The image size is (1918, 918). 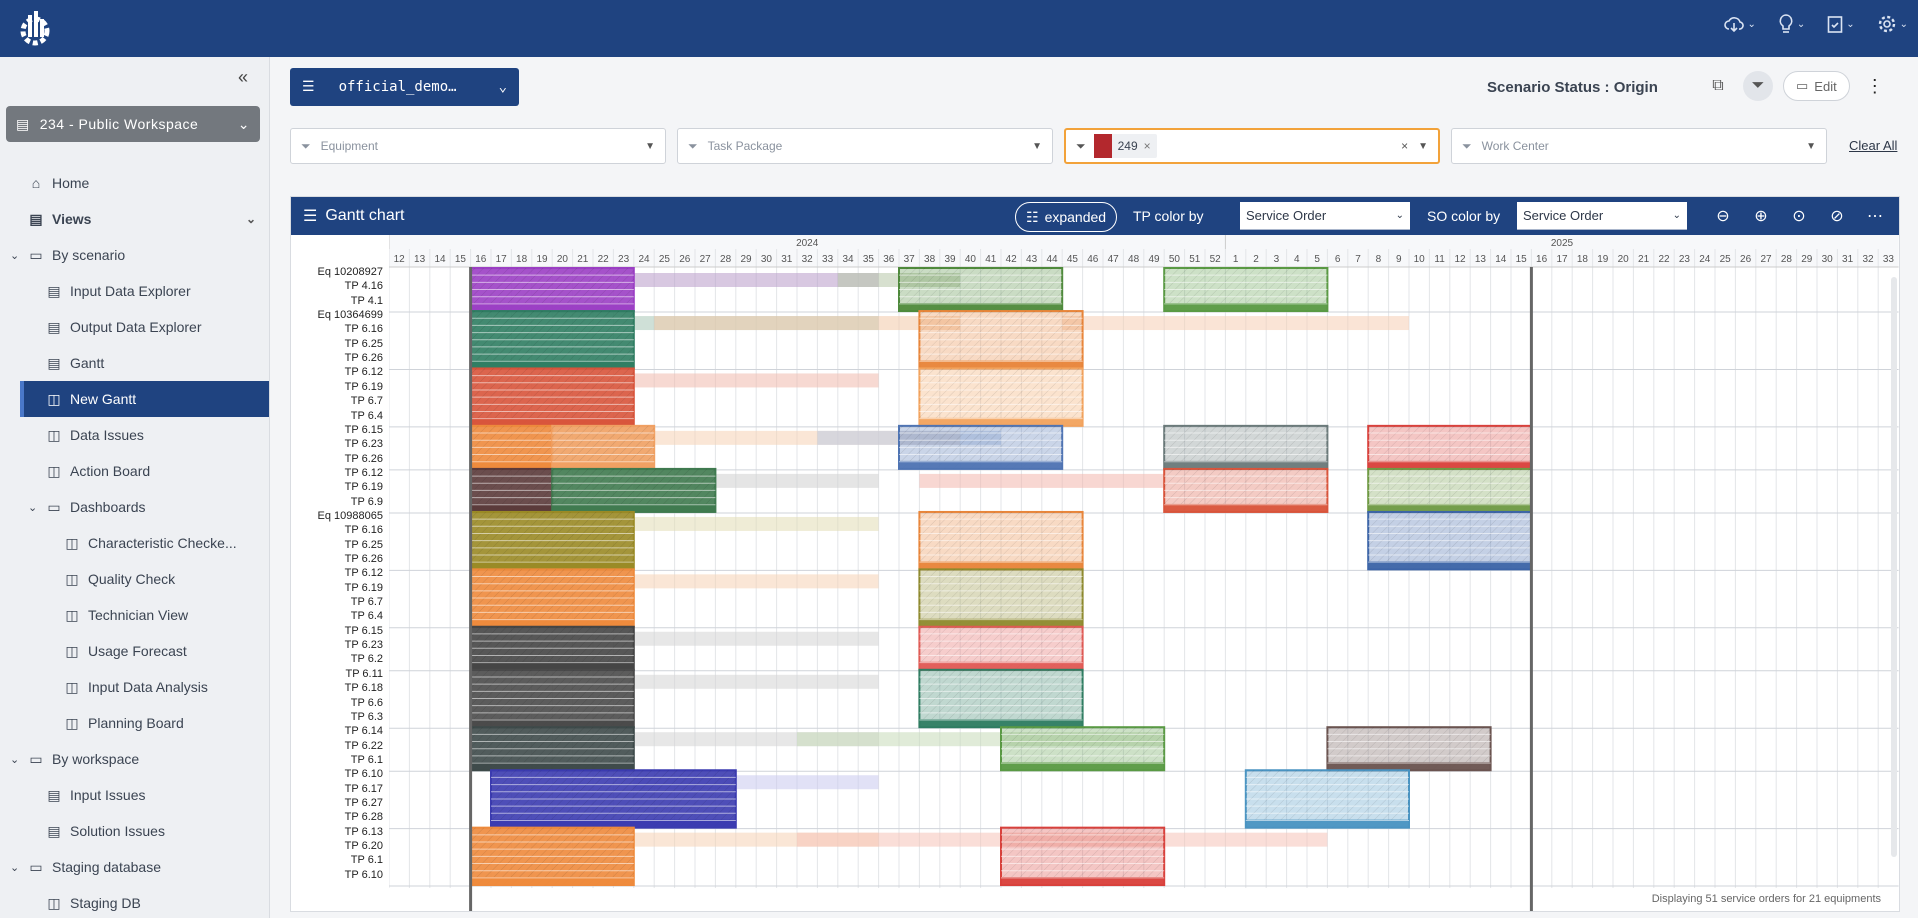 What do you see at coordinates (1723, 216) in the screenshot?
I see `zoom-out-icon: ⊖` at bounding box center [1723, 216].